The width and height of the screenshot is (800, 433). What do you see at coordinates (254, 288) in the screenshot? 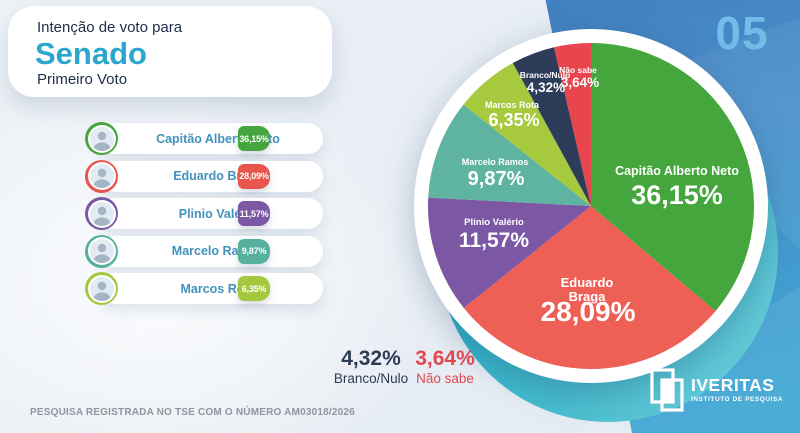
I see `candidate-pct-badge: 6,35%` at bounding box center [254, 288].